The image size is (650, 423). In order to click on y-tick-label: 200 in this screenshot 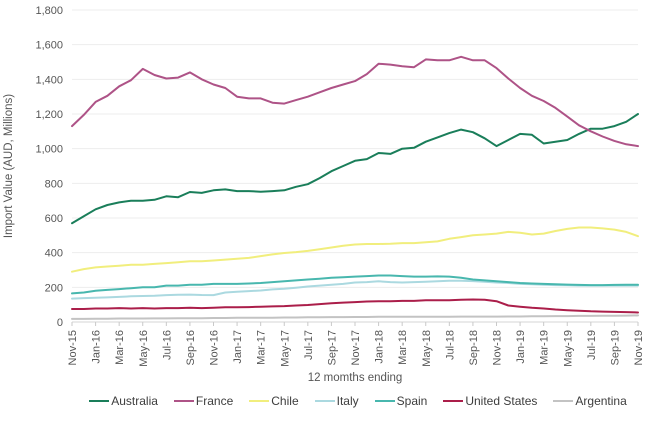, I will do `click(54, 288)`.